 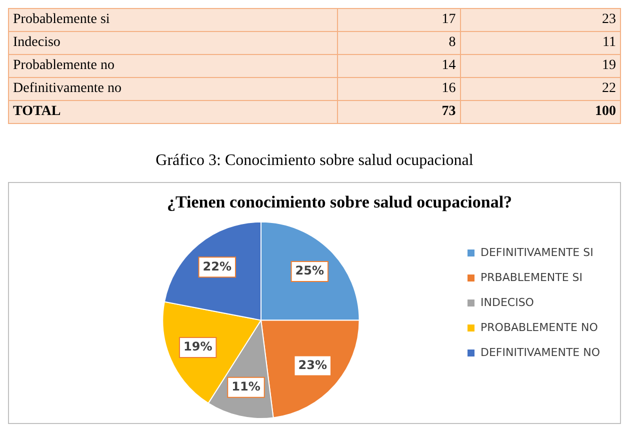 I want to click on text: 73, so click(x=399, y=112).